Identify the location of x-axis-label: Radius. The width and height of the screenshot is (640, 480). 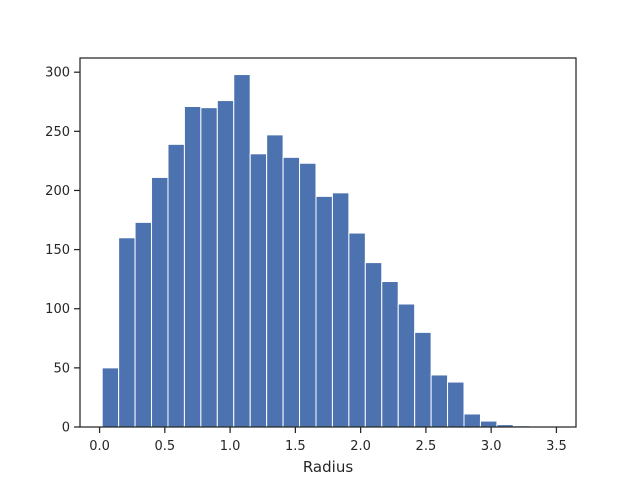
(328, 467).